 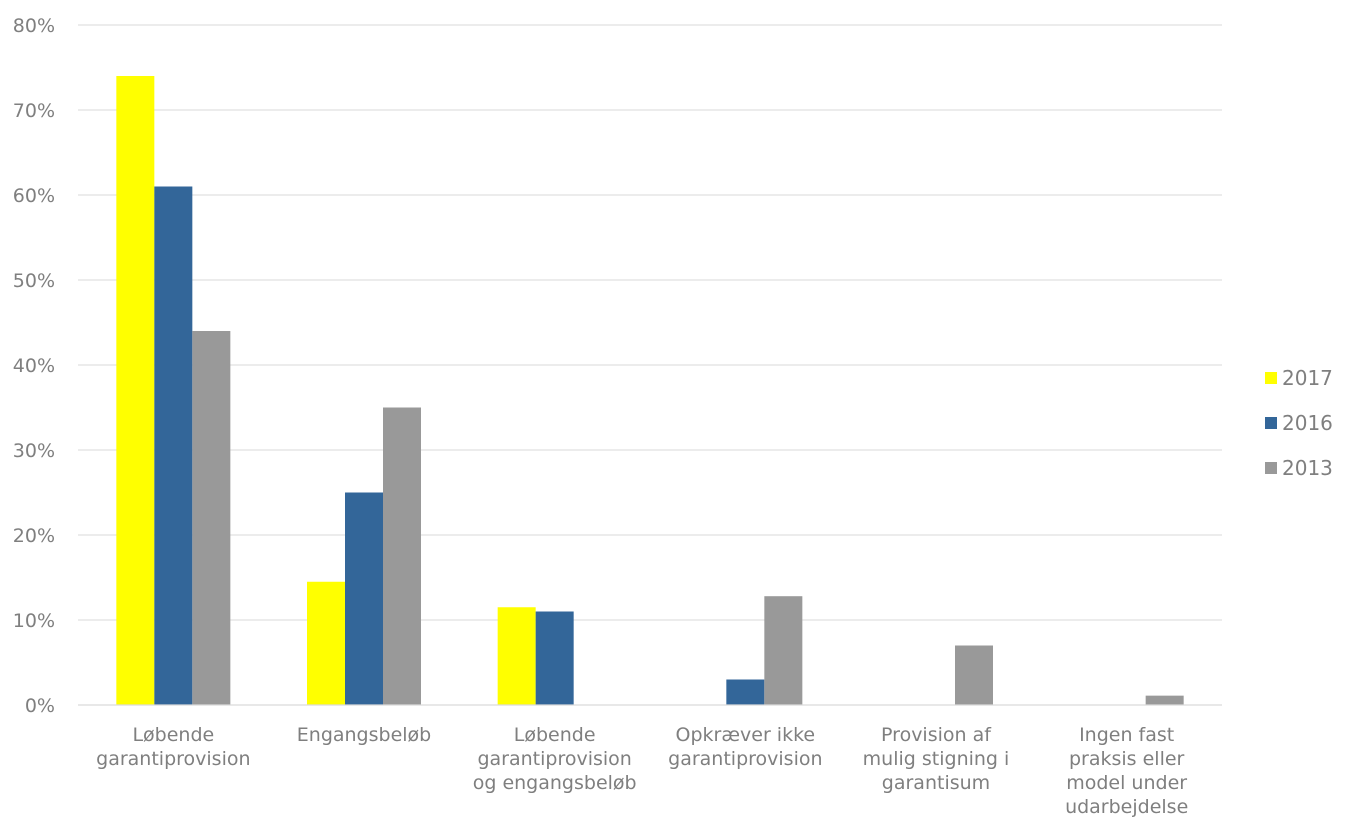 I want to click on y-tick-label: 60%, so click(x=34, y=196).